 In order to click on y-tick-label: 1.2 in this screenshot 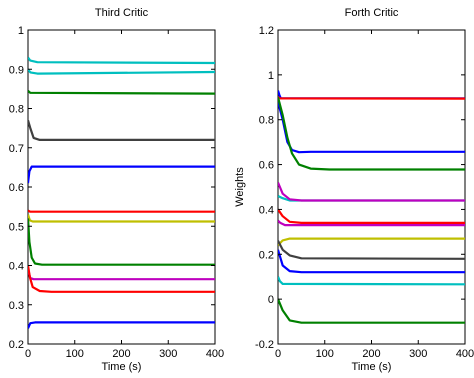, I will do `click(266, 31)`.